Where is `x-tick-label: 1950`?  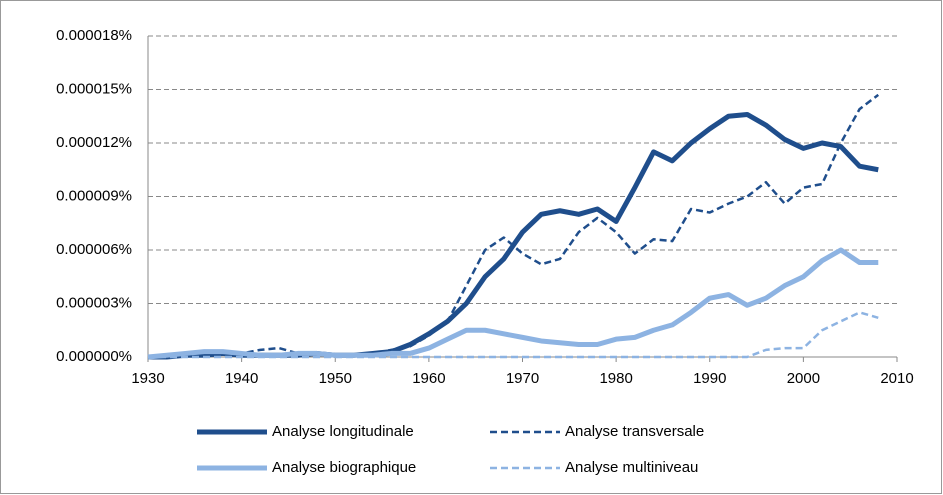 x-tick-label: 1950 is located at coordinates (335, 378).